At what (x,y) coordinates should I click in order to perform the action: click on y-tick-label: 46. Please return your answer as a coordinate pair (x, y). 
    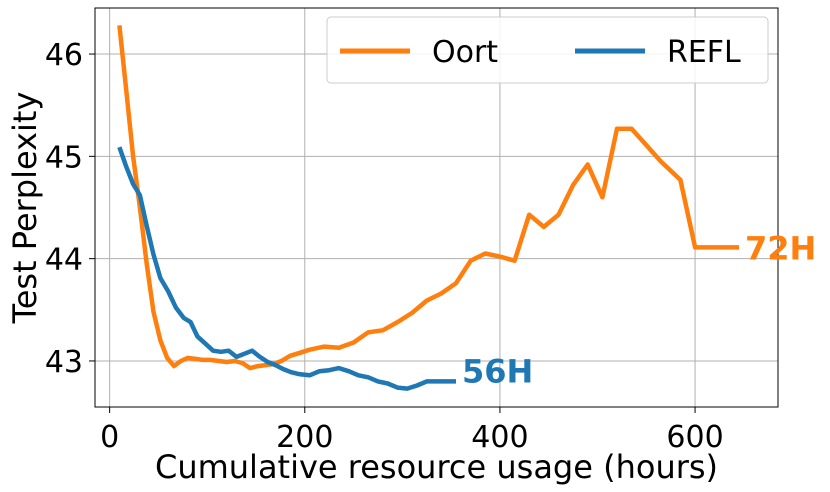
    Looking at the image, I should click on (64, 55).